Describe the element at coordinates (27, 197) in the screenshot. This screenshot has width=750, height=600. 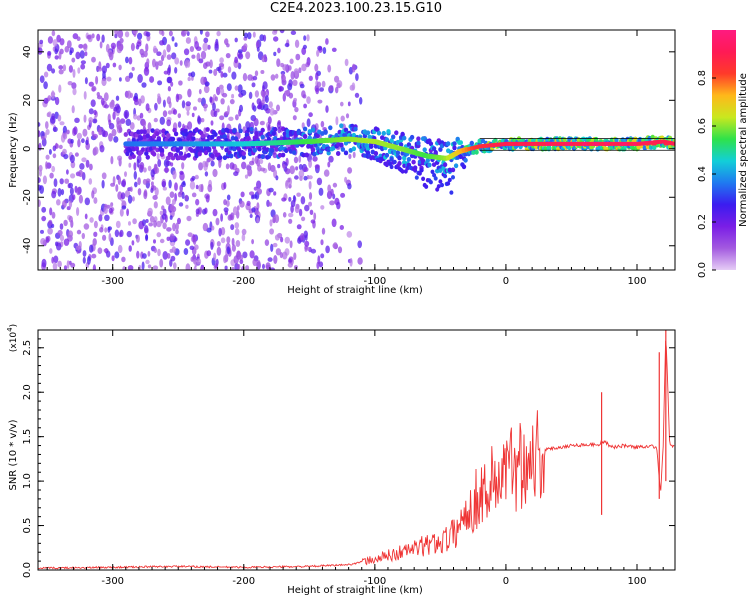
I see `y-tick-label: -20` at that location.